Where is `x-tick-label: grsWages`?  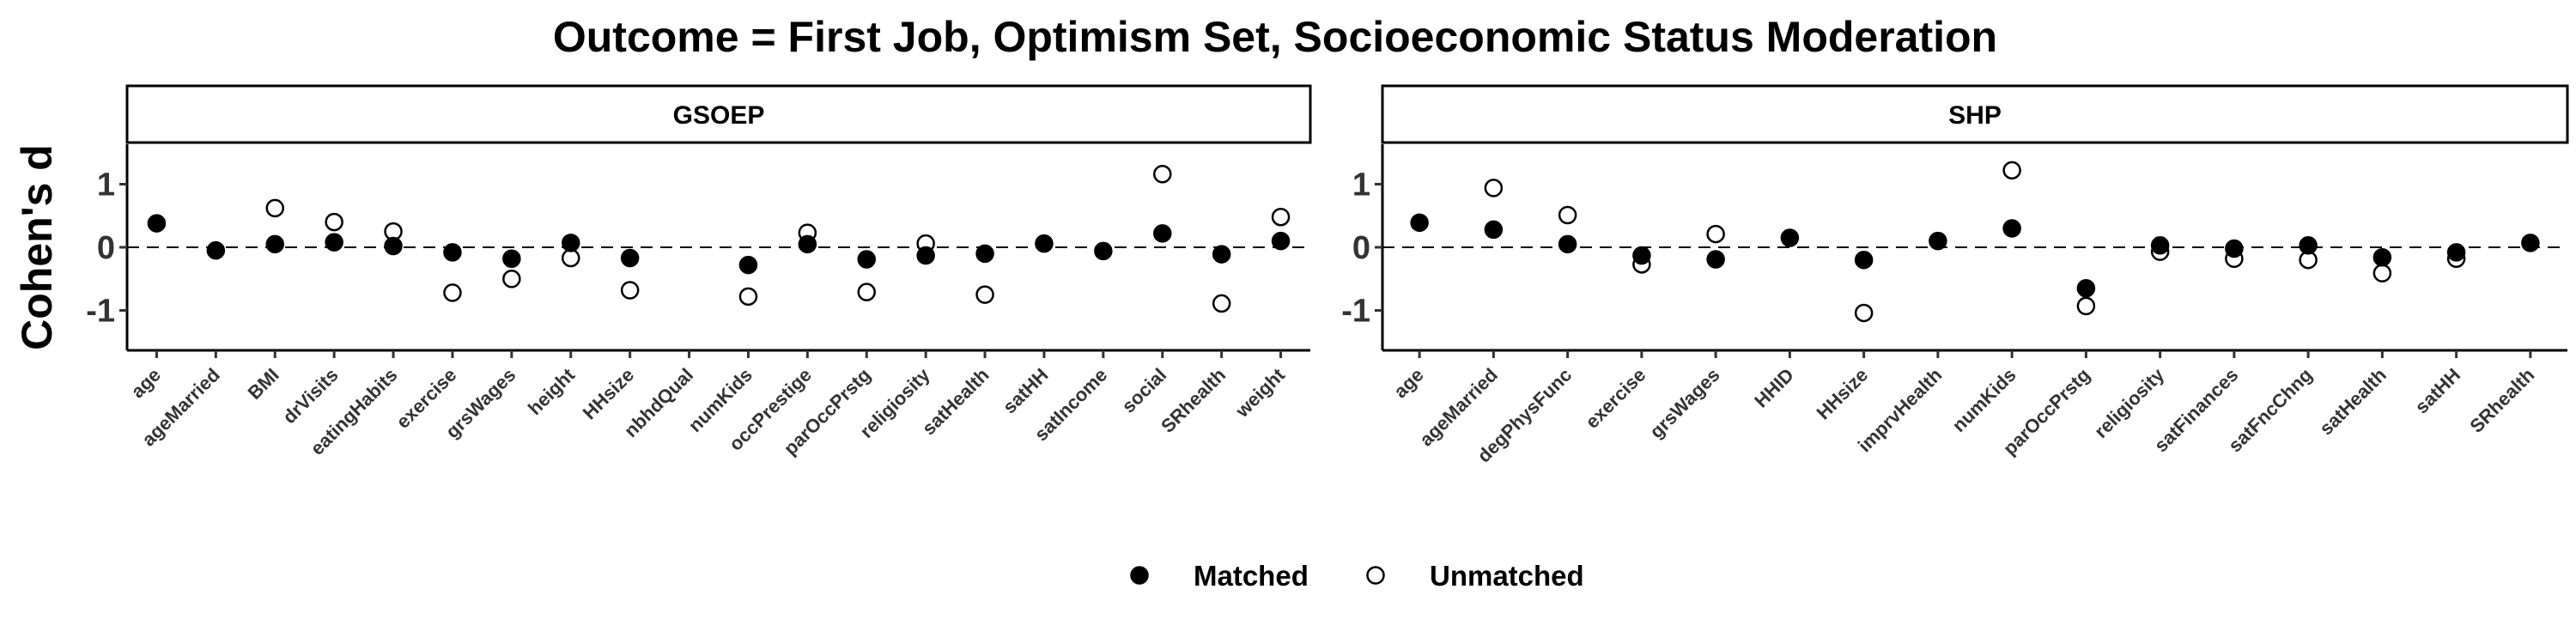
x-tick-label: grsWages is located at coordinates (1684, 403).